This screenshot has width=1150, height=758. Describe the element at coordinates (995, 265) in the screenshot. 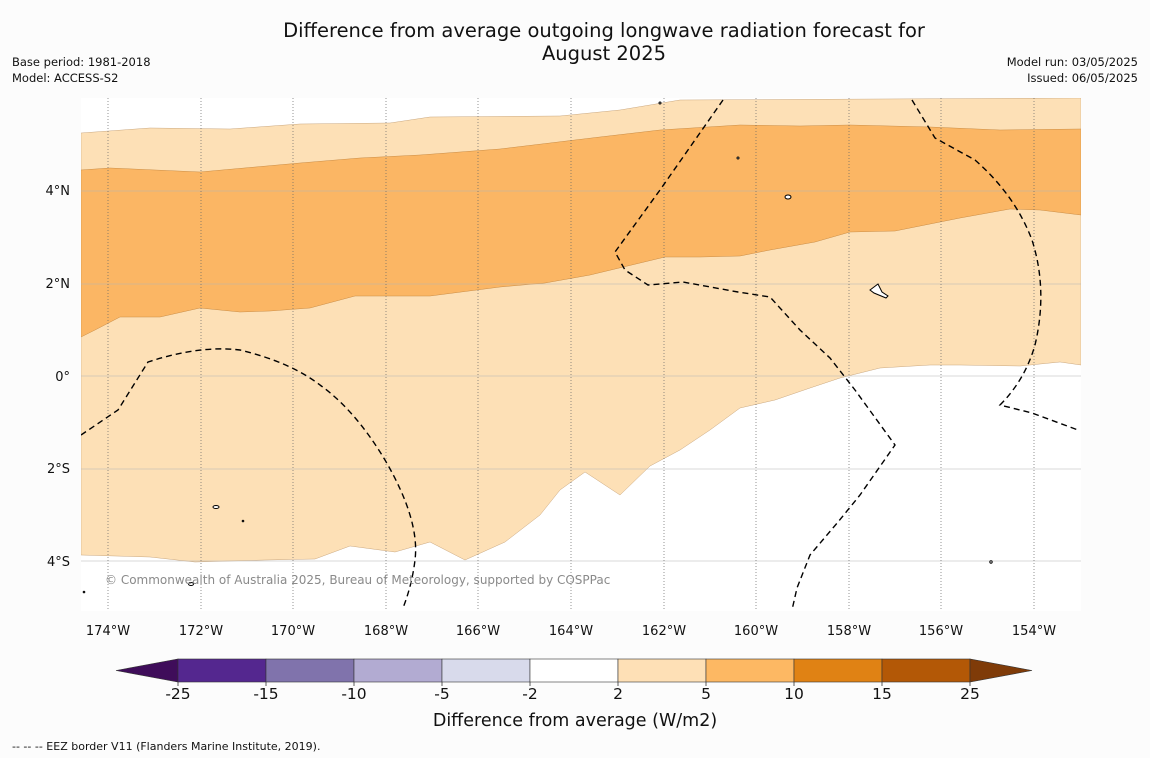

I see `eez-border-east` at that location.